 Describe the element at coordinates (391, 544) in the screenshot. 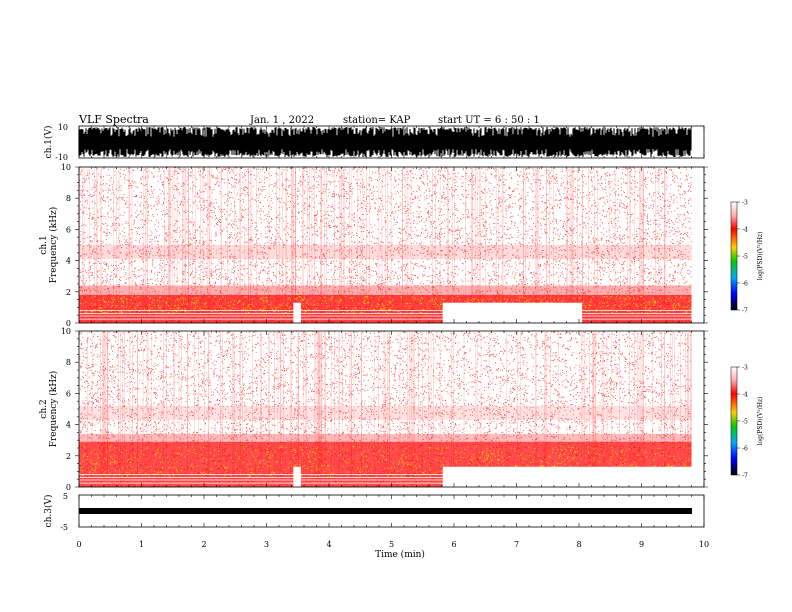

I see `xtick-label: 5` at that location.